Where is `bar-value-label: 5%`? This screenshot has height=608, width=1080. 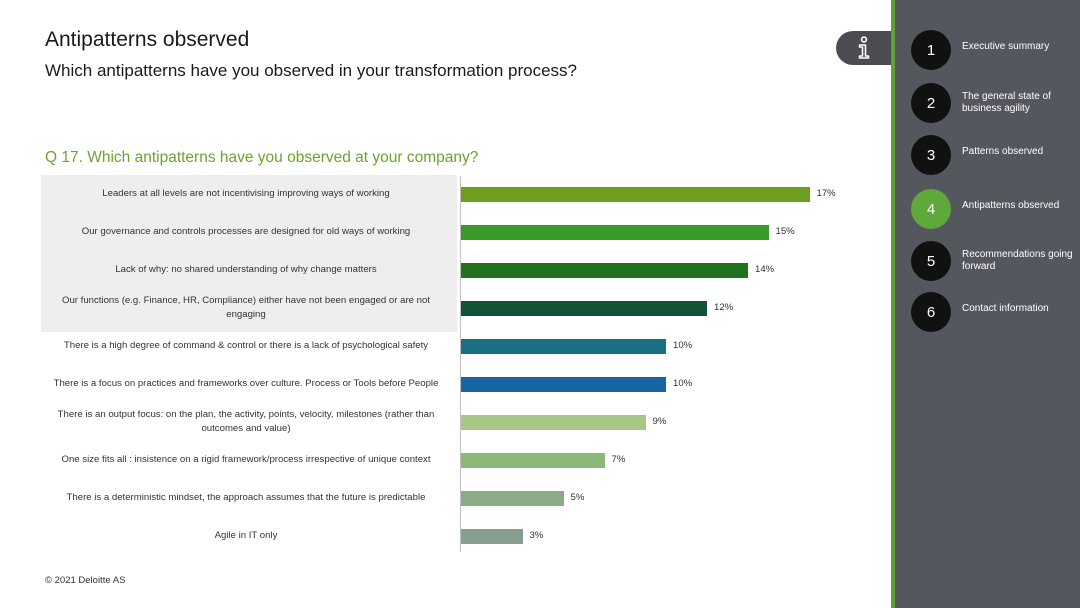 bar-value-label: 5% is located at coordinates (577, 497).